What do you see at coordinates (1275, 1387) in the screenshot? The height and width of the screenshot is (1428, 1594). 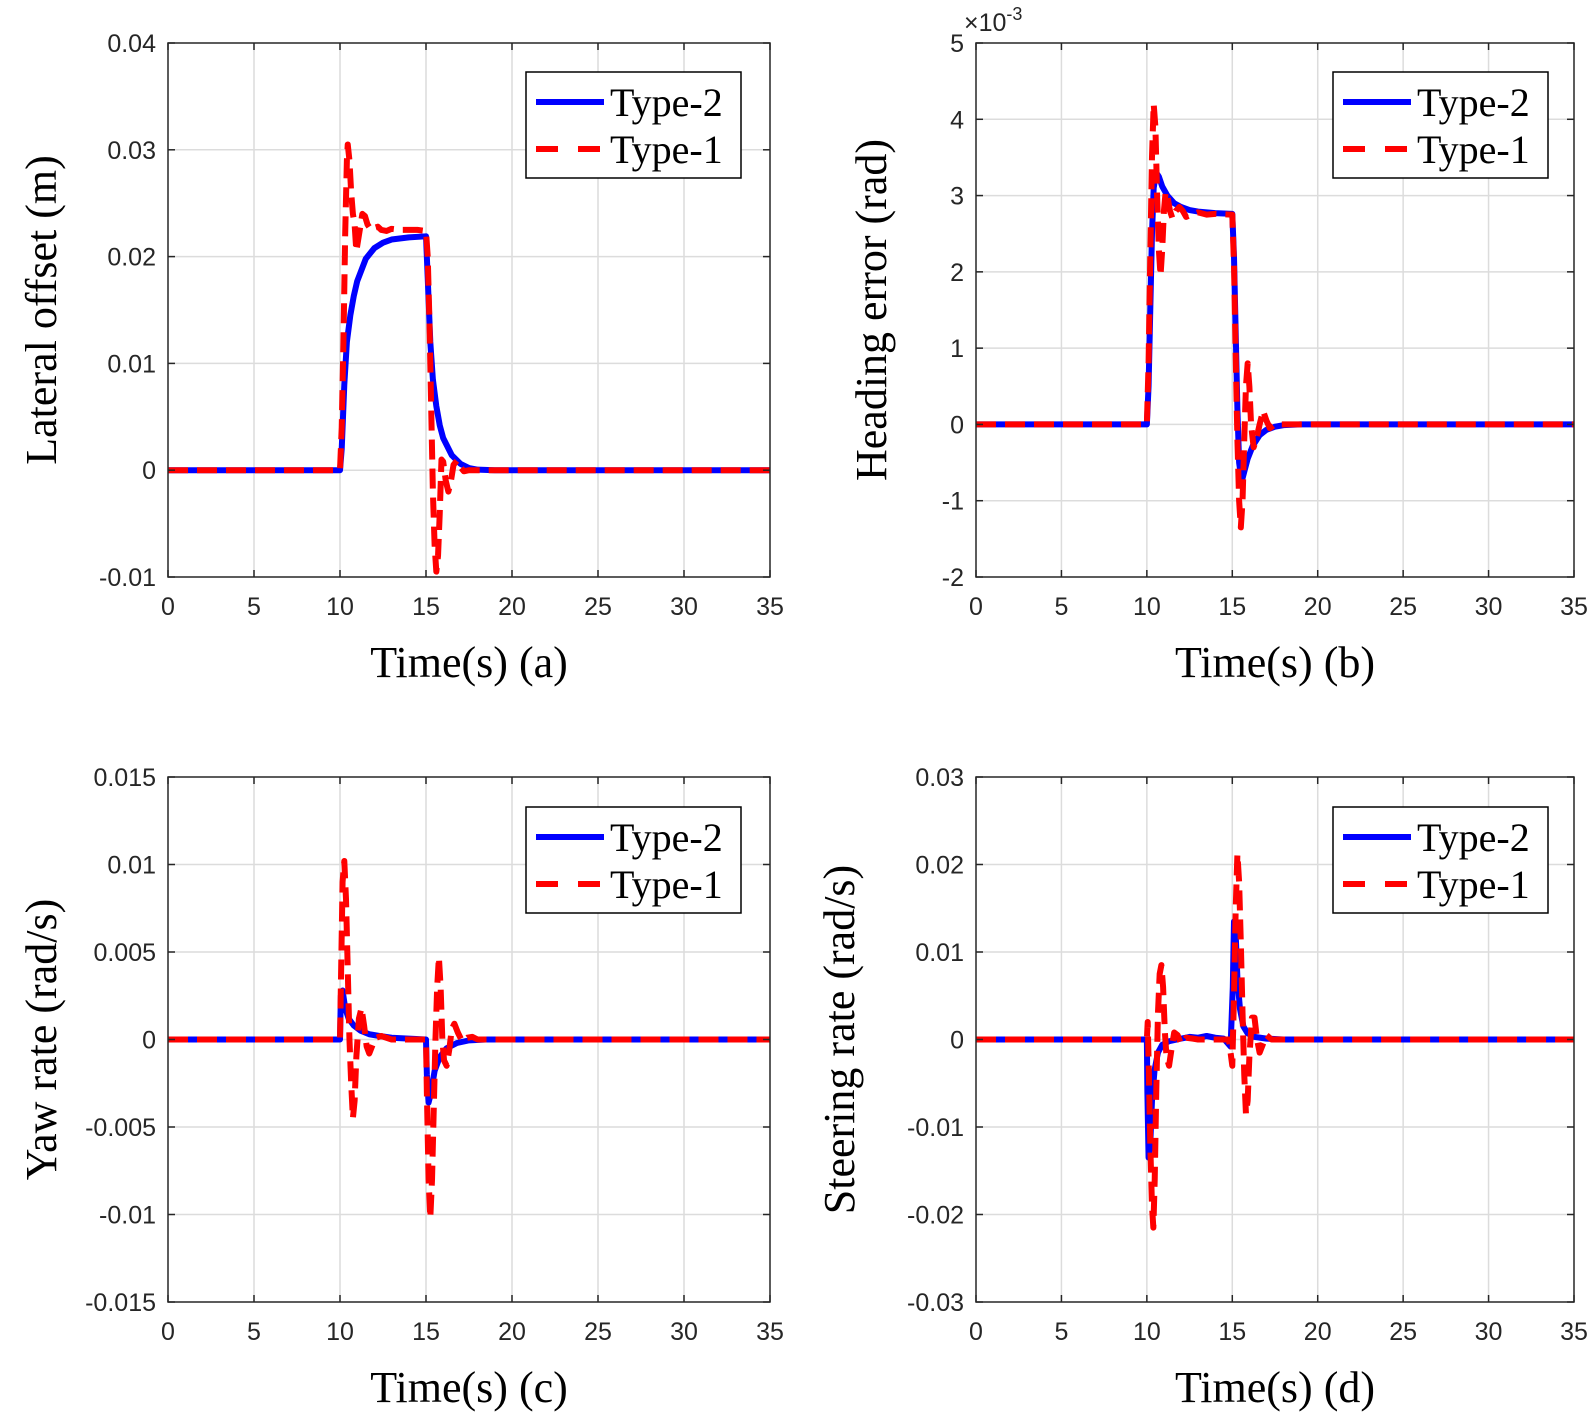 I see `x-axis-title: Time(s) (d)` at bounding box center [1275, 1387].